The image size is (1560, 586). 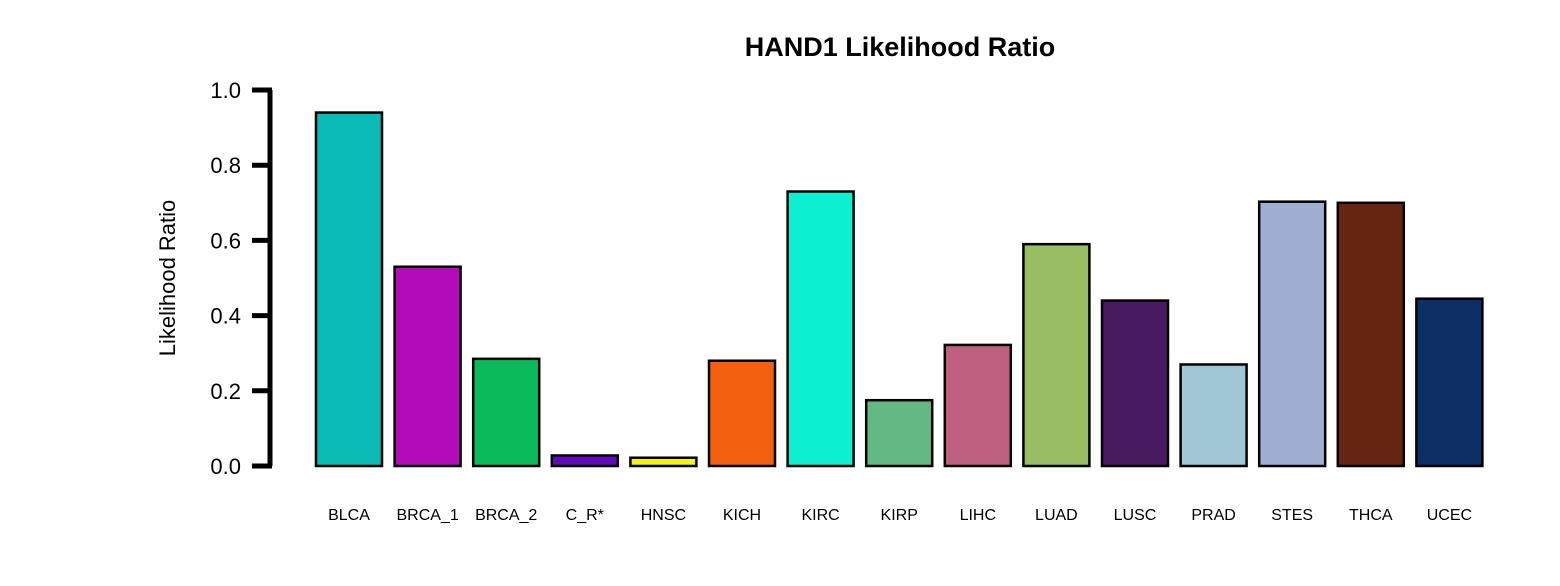 What do you see at coordinates (820, 329) in the screenshot?
I see `bar-kirc` at bounding box center [820, 329].